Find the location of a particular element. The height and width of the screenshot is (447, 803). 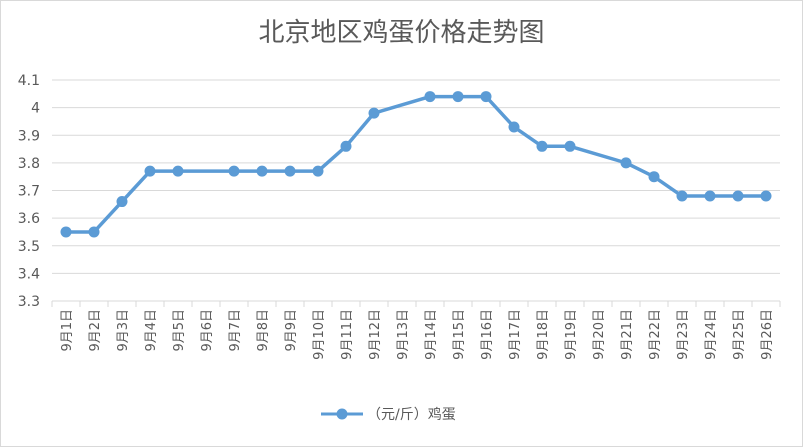

x-tick-label: 9月10日 is located at coordinates (319, 334).